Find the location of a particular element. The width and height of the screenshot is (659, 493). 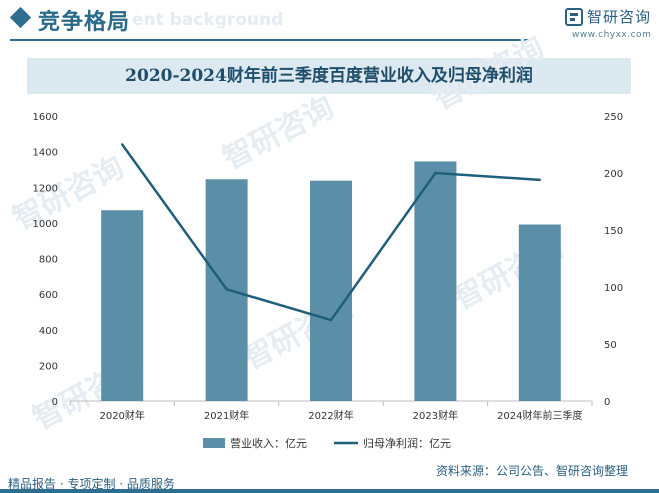

x-tick-label-3: 2023财年 is located at coordinates (435, 415).